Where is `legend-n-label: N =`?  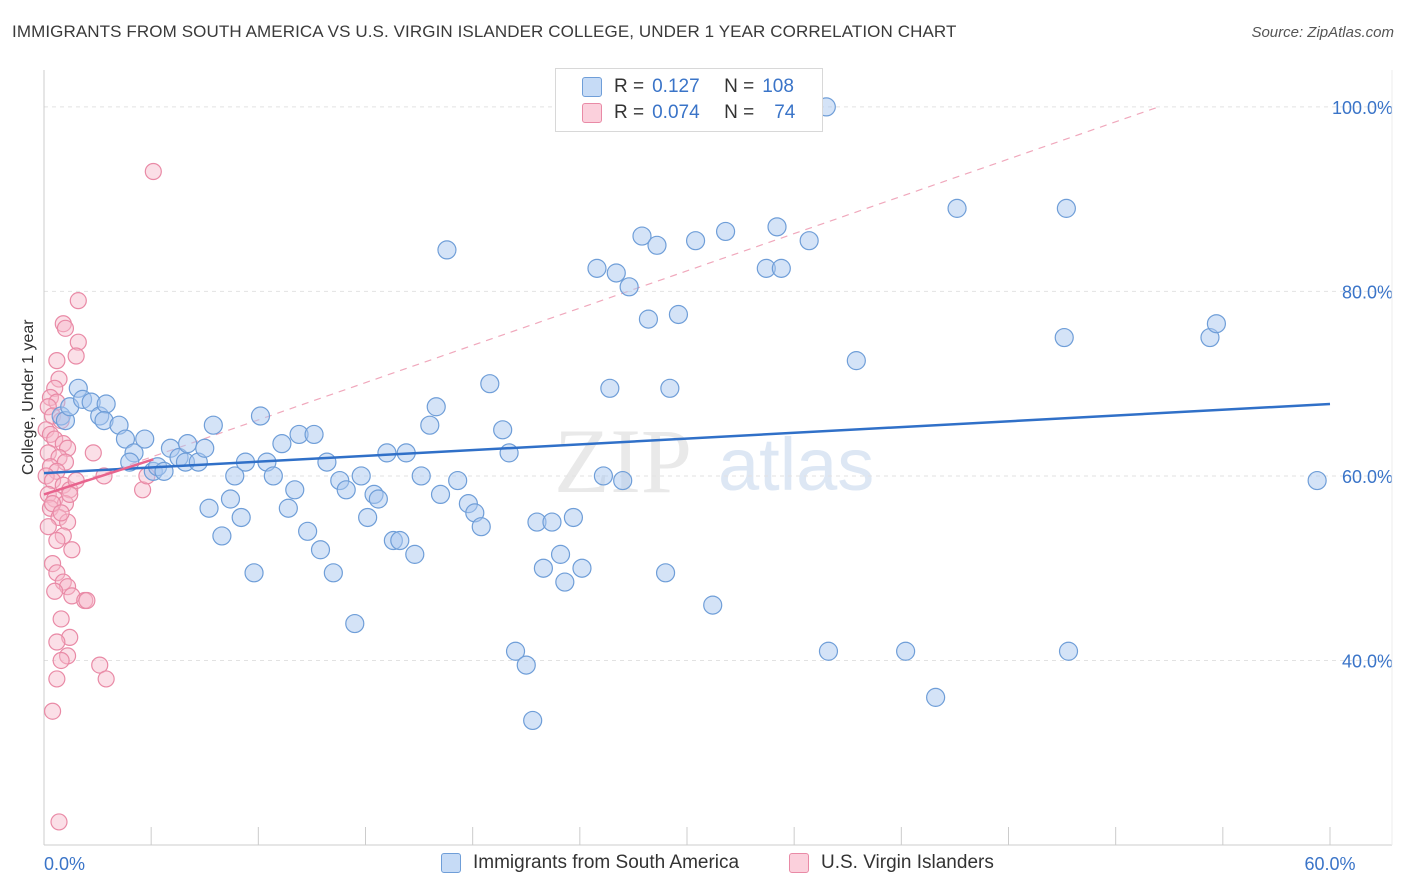 legend-n-label: N = is located at coordinates (739, 86).